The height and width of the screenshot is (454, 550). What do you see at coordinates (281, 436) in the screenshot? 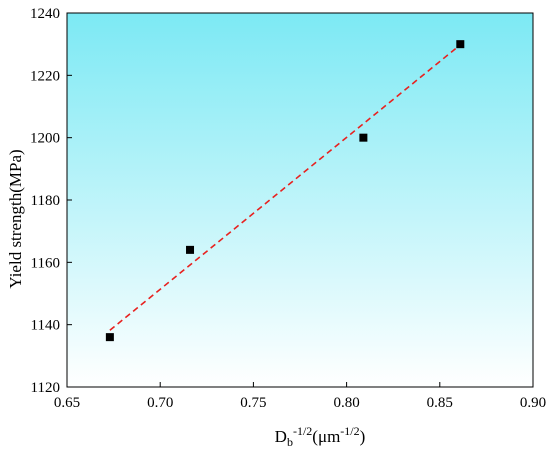
I see `x-axis-title-base: D` at bounding box center [281, 436].